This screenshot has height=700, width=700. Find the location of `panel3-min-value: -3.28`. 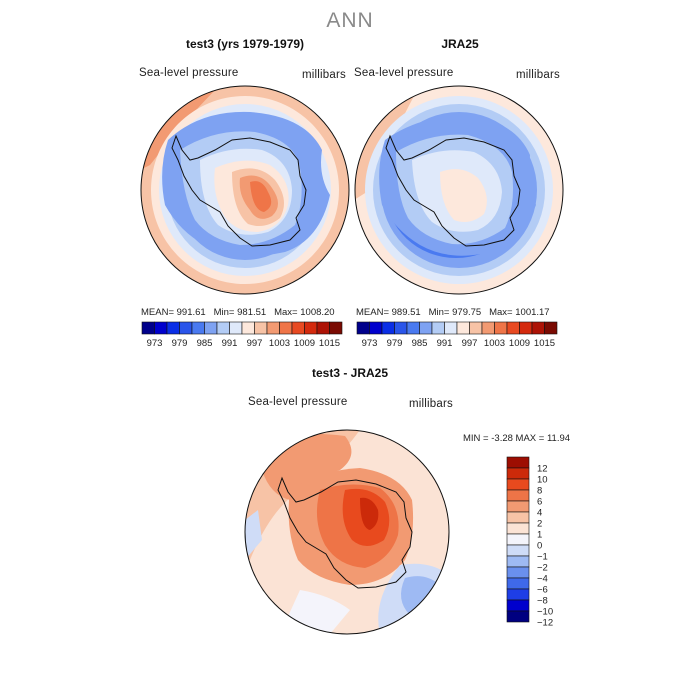

panel3-min-value: -3.28 is located at coordinates (502, 438).